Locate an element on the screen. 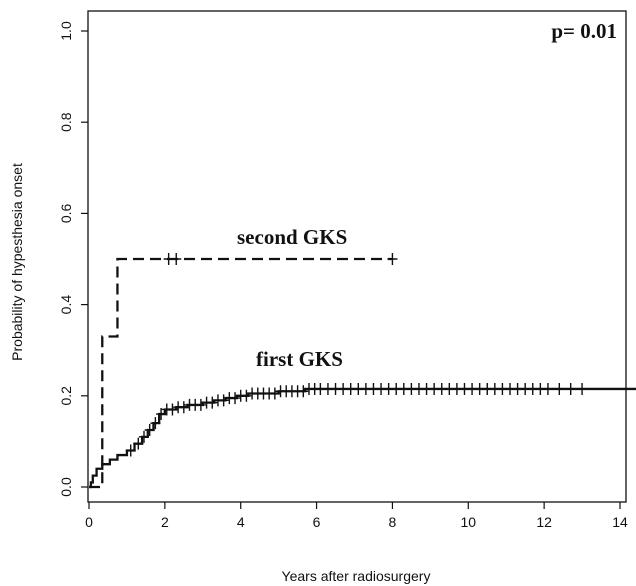 The image size is (636, 586). y-tick-label: 0.4 is located at coordinates (66, 305).